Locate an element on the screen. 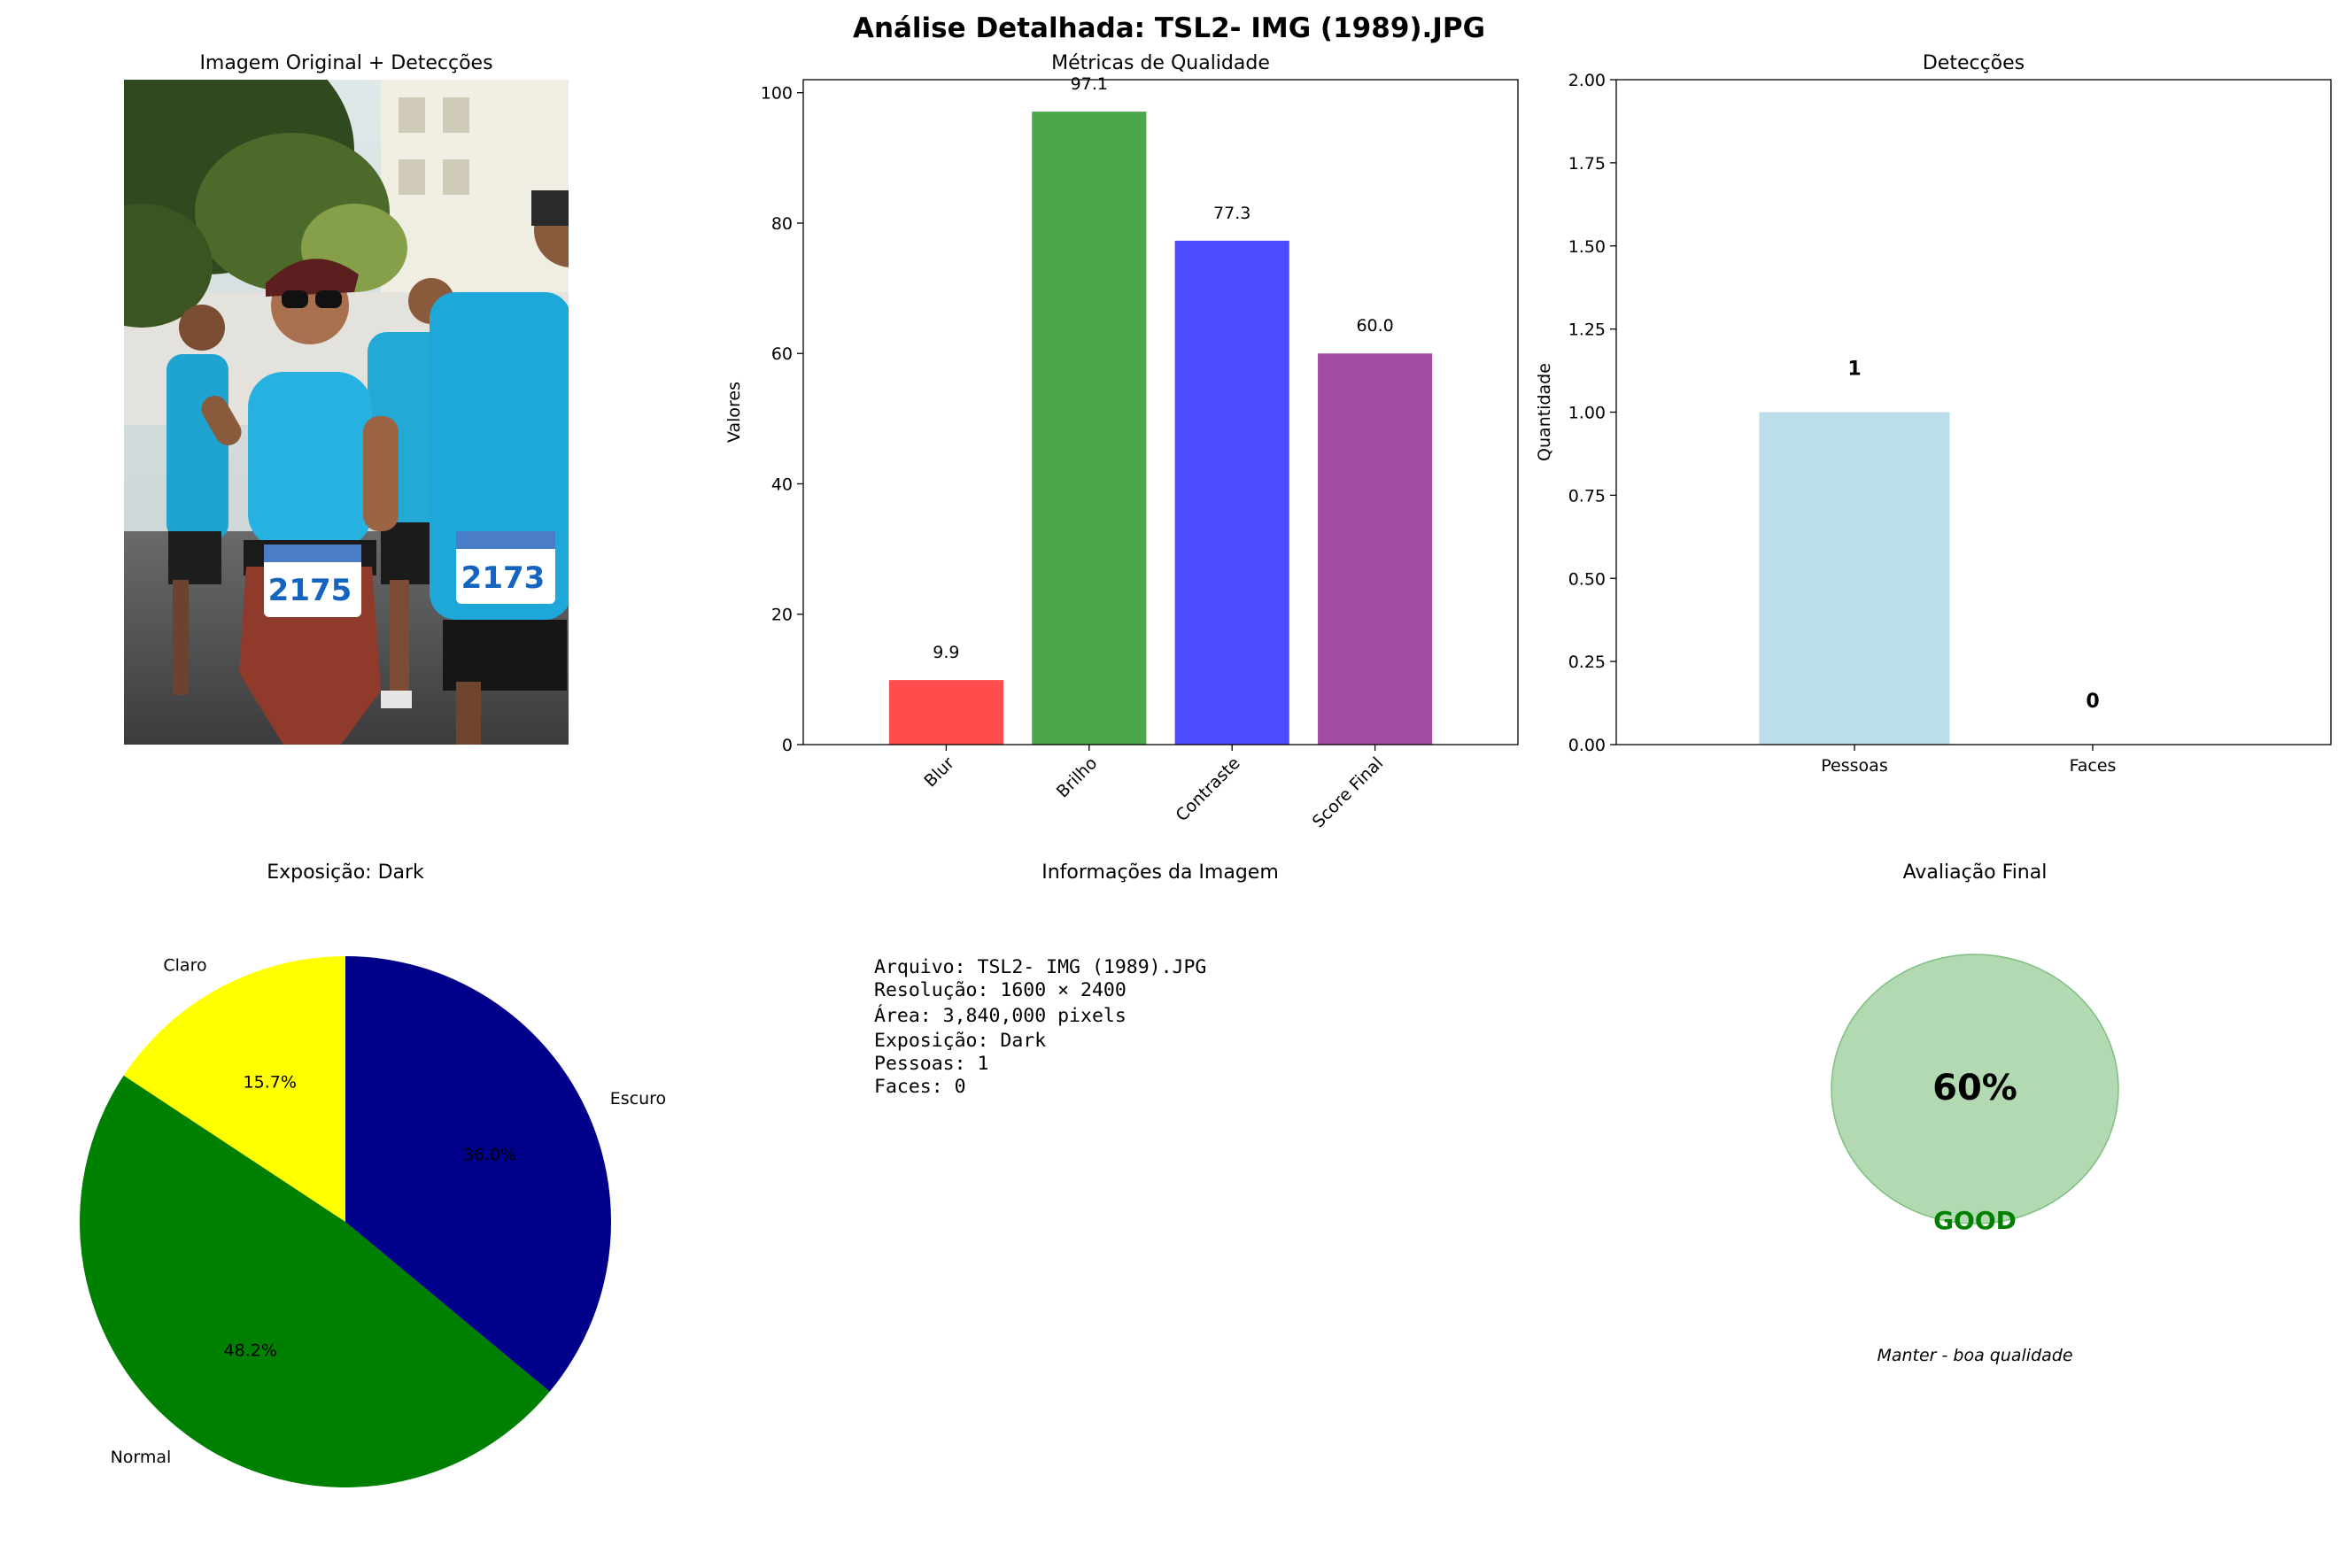 The width and height of the screenshot is (2346, 1568). info-panel-title: Informações da Imagem is located at coordinates (1160, 872).